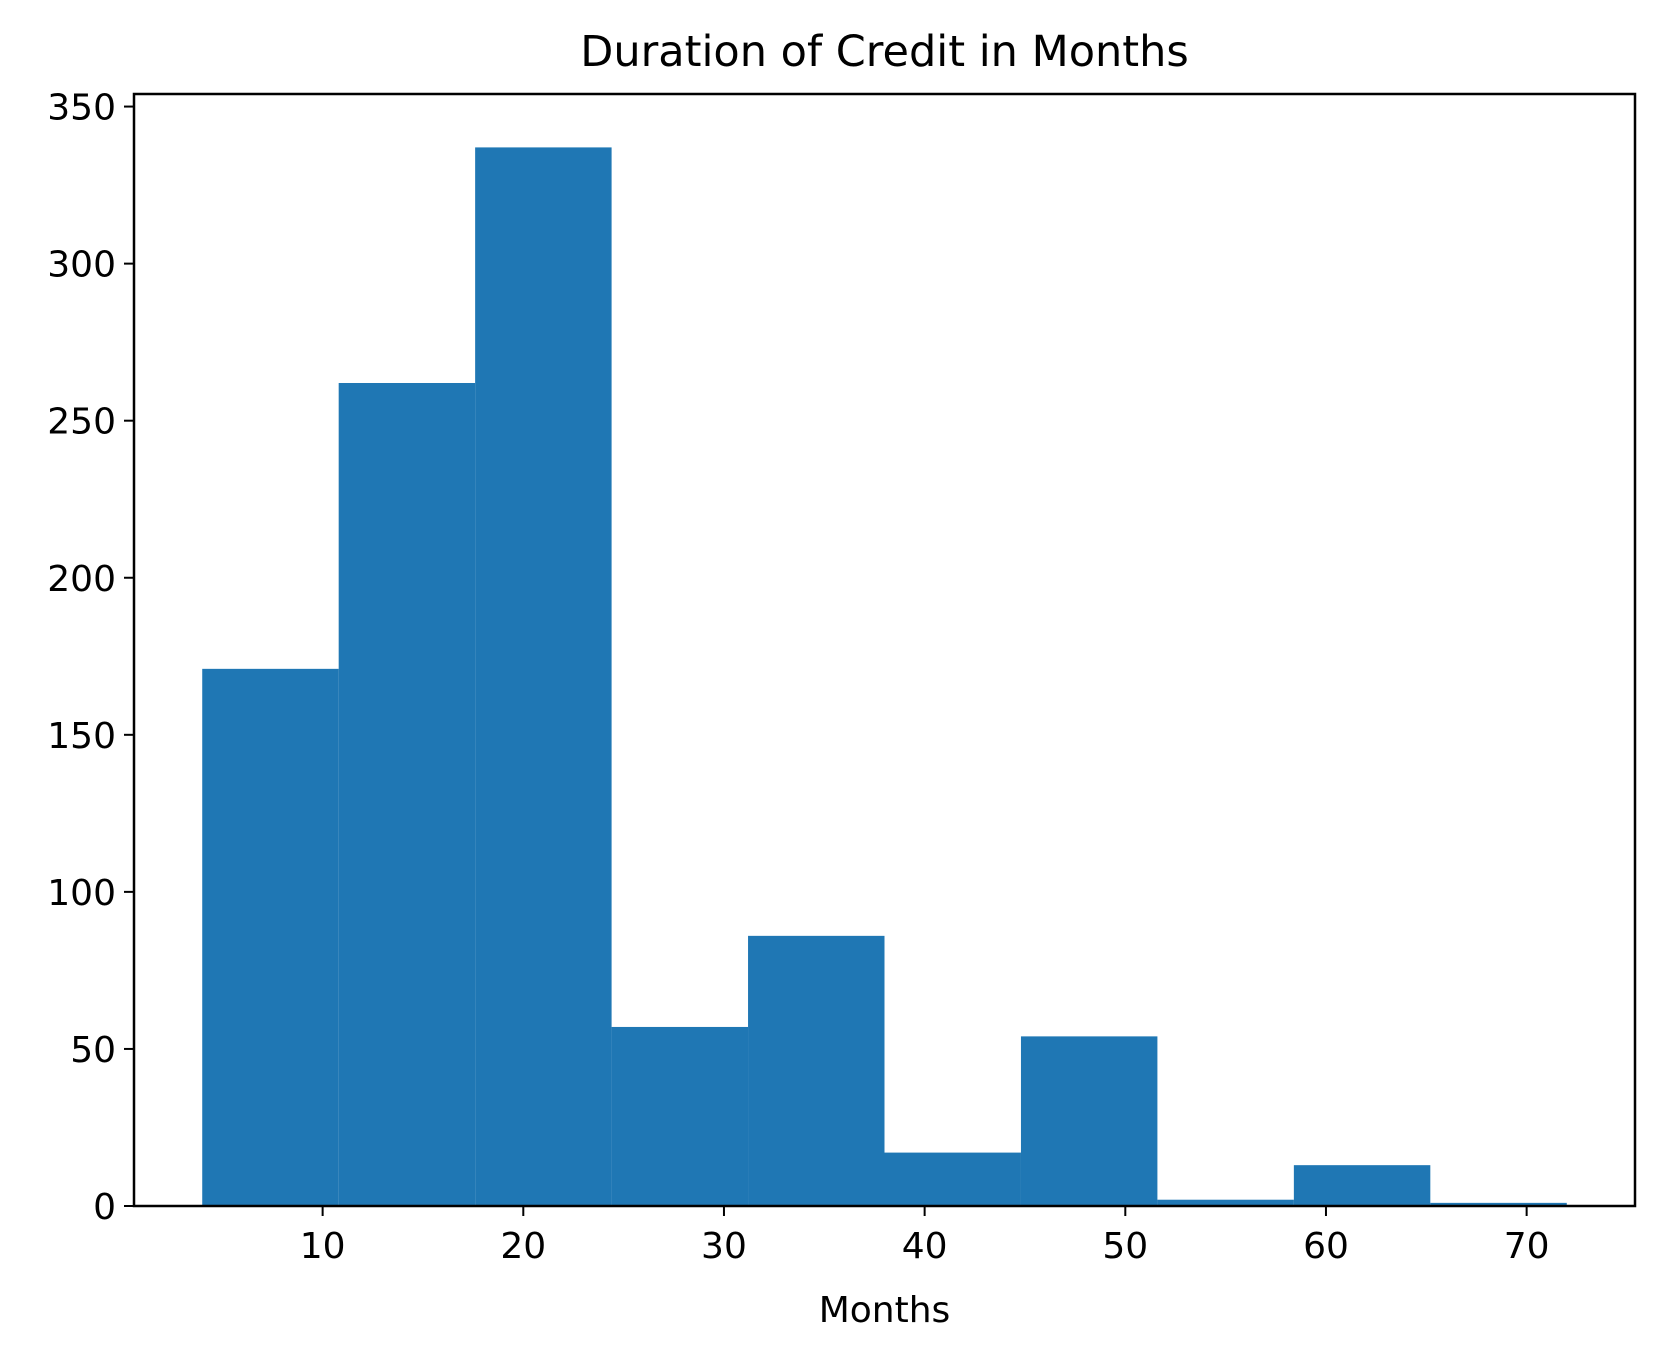 Image resolution: width=1656 pixels, height=1357 pixels. What do you see at coordinates (81, 108) in the screenshot?
I see `y-tick-label: 350` at bounding box center [81, 108].